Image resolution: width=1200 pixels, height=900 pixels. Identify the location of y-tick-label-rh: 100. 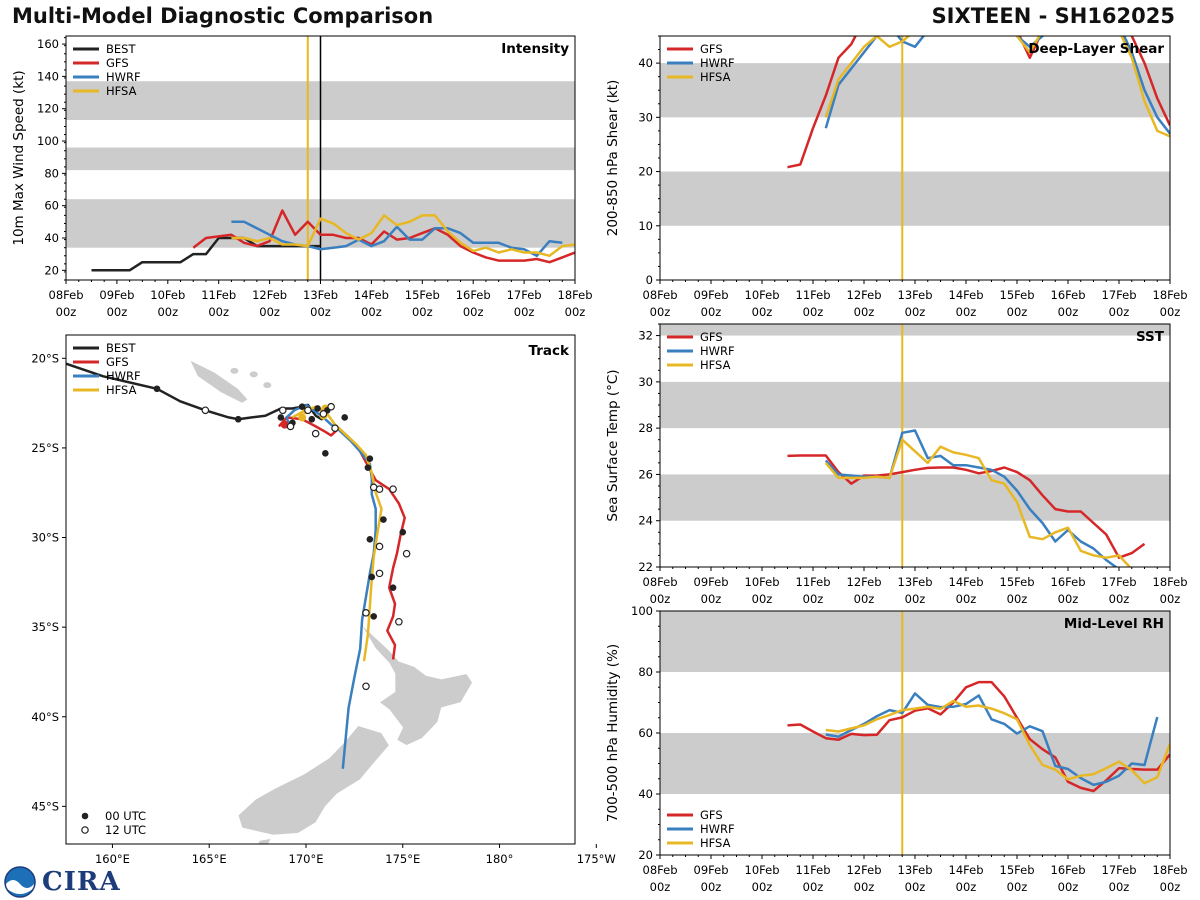
(642, 611).